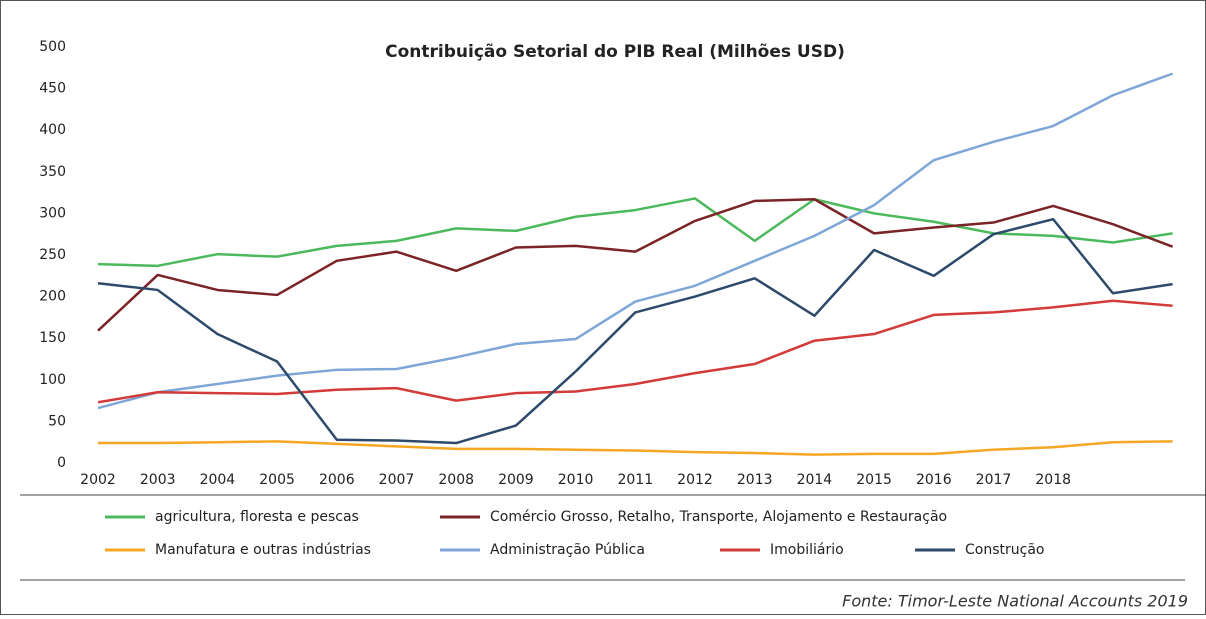  Describe the element at coordinates (158, 480) in the screenshot. I see `x-tick-label: 2003` at that location.